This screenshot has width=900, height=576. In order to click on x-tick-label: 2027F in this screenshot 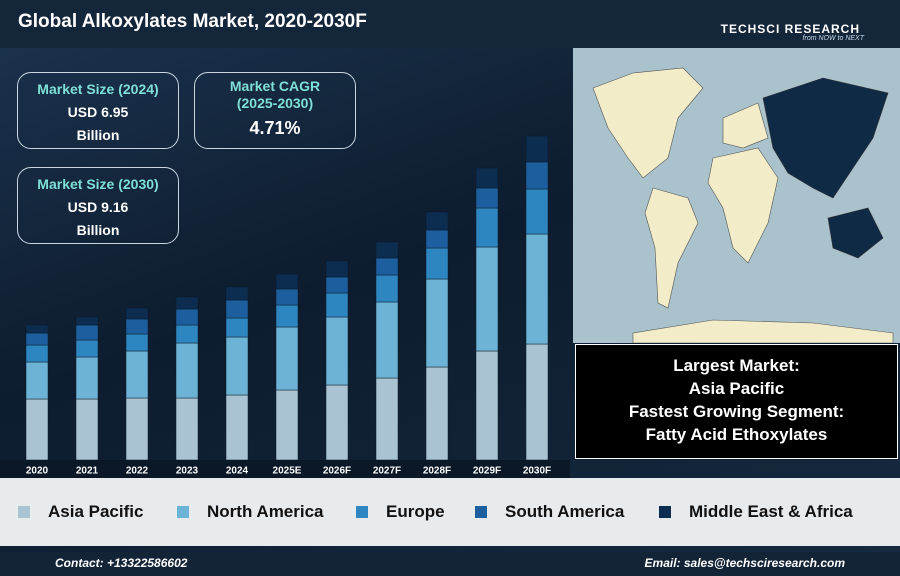, I will do `click(387, 471)`.